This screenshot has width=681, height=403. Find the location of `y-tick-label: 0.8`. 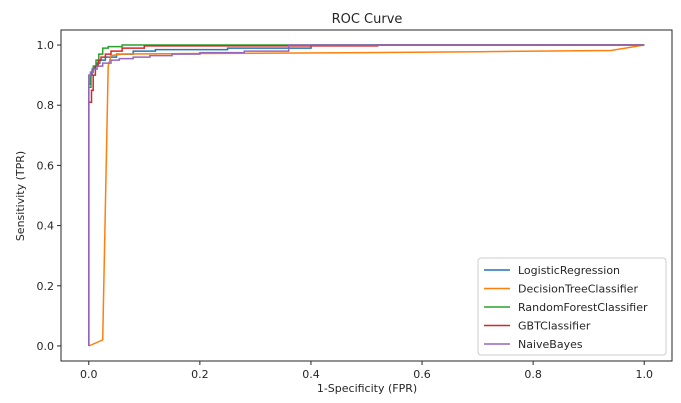

y-tick-label: 0.8 is located at coordinates (46, 105).